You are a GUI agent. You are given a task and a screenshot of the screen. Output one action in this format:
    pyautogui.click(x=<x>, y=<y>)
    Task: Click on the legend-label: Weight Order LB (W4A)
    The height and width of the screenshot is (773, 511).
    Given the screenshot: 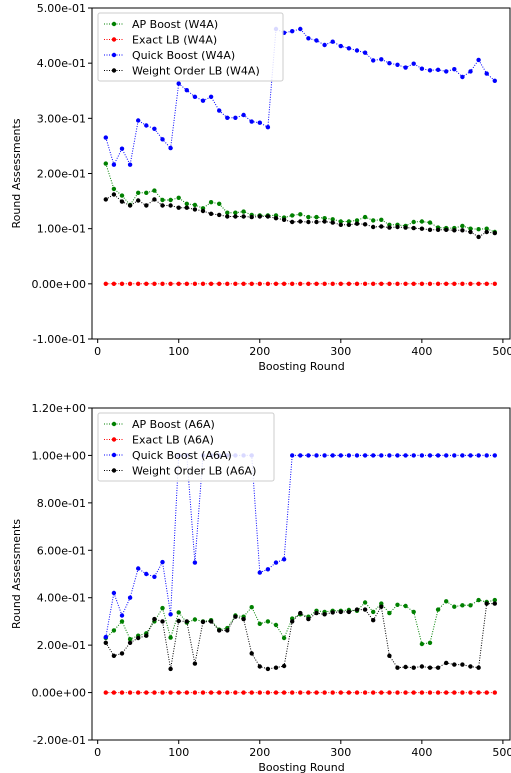 What is the action you would take?
    pyautogui.click(x=196, y=71)
    